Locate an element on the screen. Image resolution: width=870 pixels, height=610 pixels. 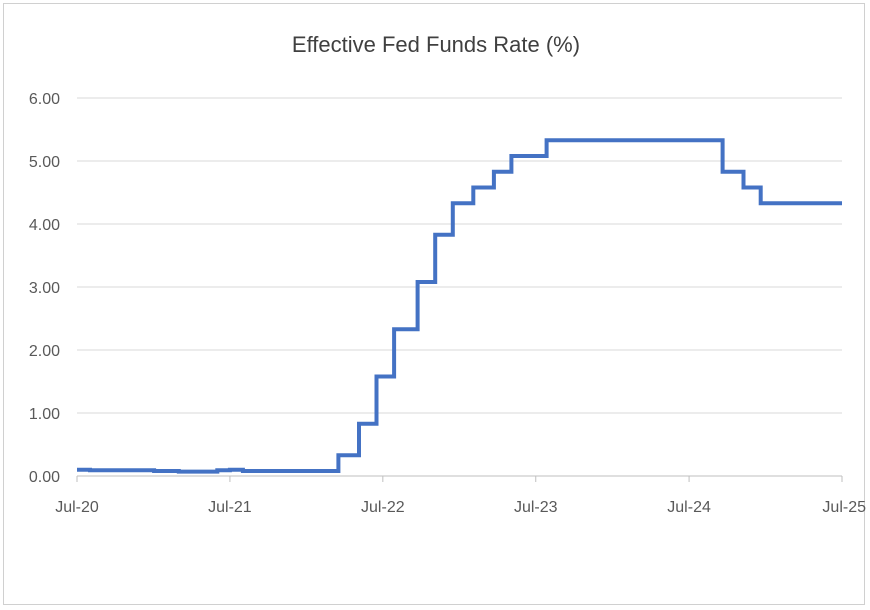
y-axis-tick-labels: 0.00 1.00 2.00 3.00 4.00 5.00 6.00 is located at coordinates (44, 288).